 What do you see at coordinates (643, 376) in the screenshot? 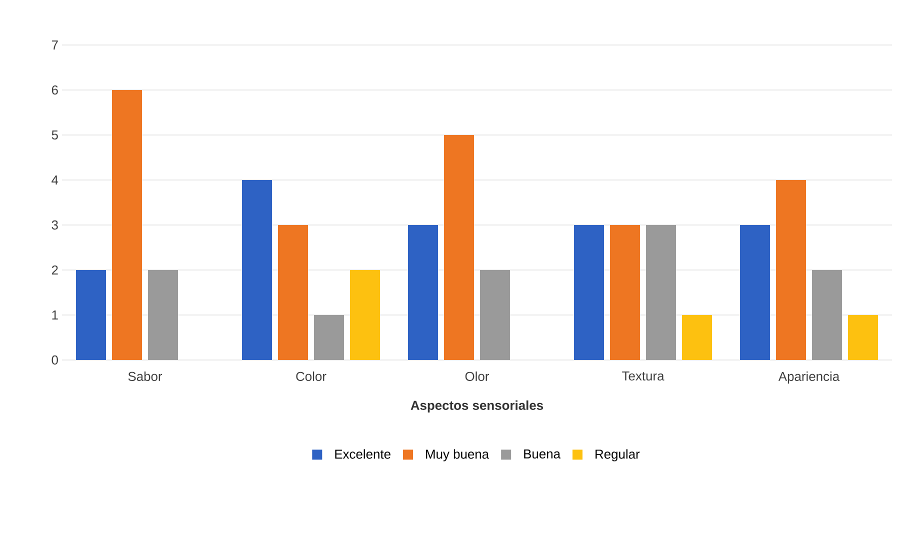
I see `x-tick-label: Textura` at bounding box center [643, 376].